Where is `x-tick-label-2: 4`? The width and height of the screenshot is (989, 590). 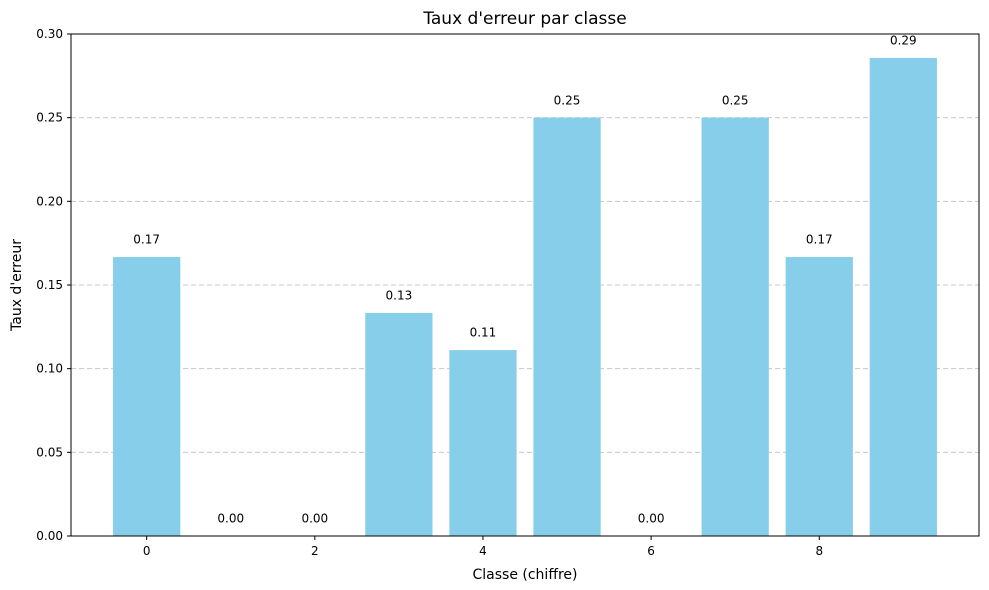 x-tick-label-2: 4 is located at coordinates (483, 551).